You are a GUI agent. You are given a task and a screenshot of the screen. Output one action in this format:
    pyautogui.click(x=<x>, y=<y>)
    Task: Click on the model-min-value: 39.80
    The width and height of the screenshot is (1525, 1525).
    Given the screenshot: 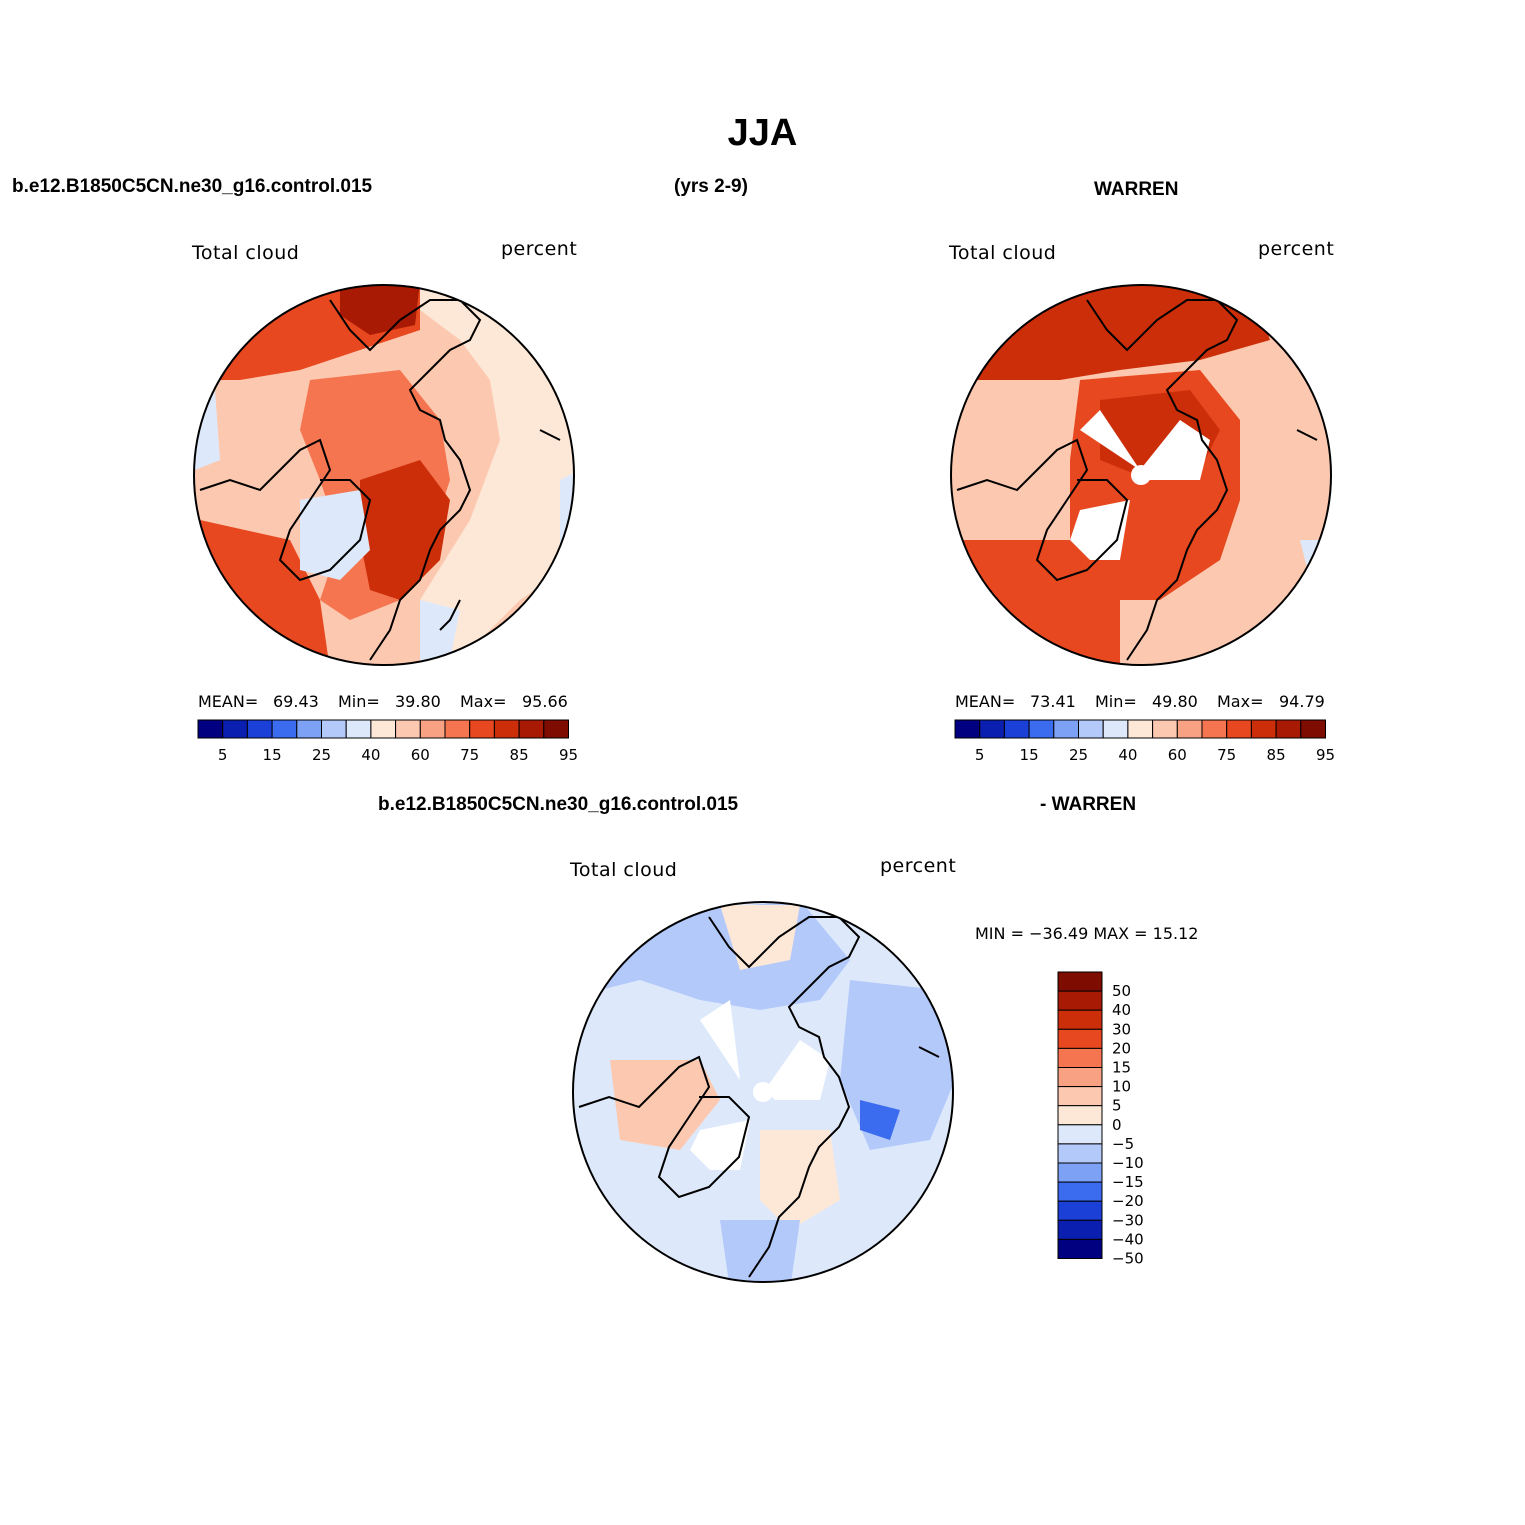 What is the action you would take?
    pyautogui.click(x=418, y=701)
    